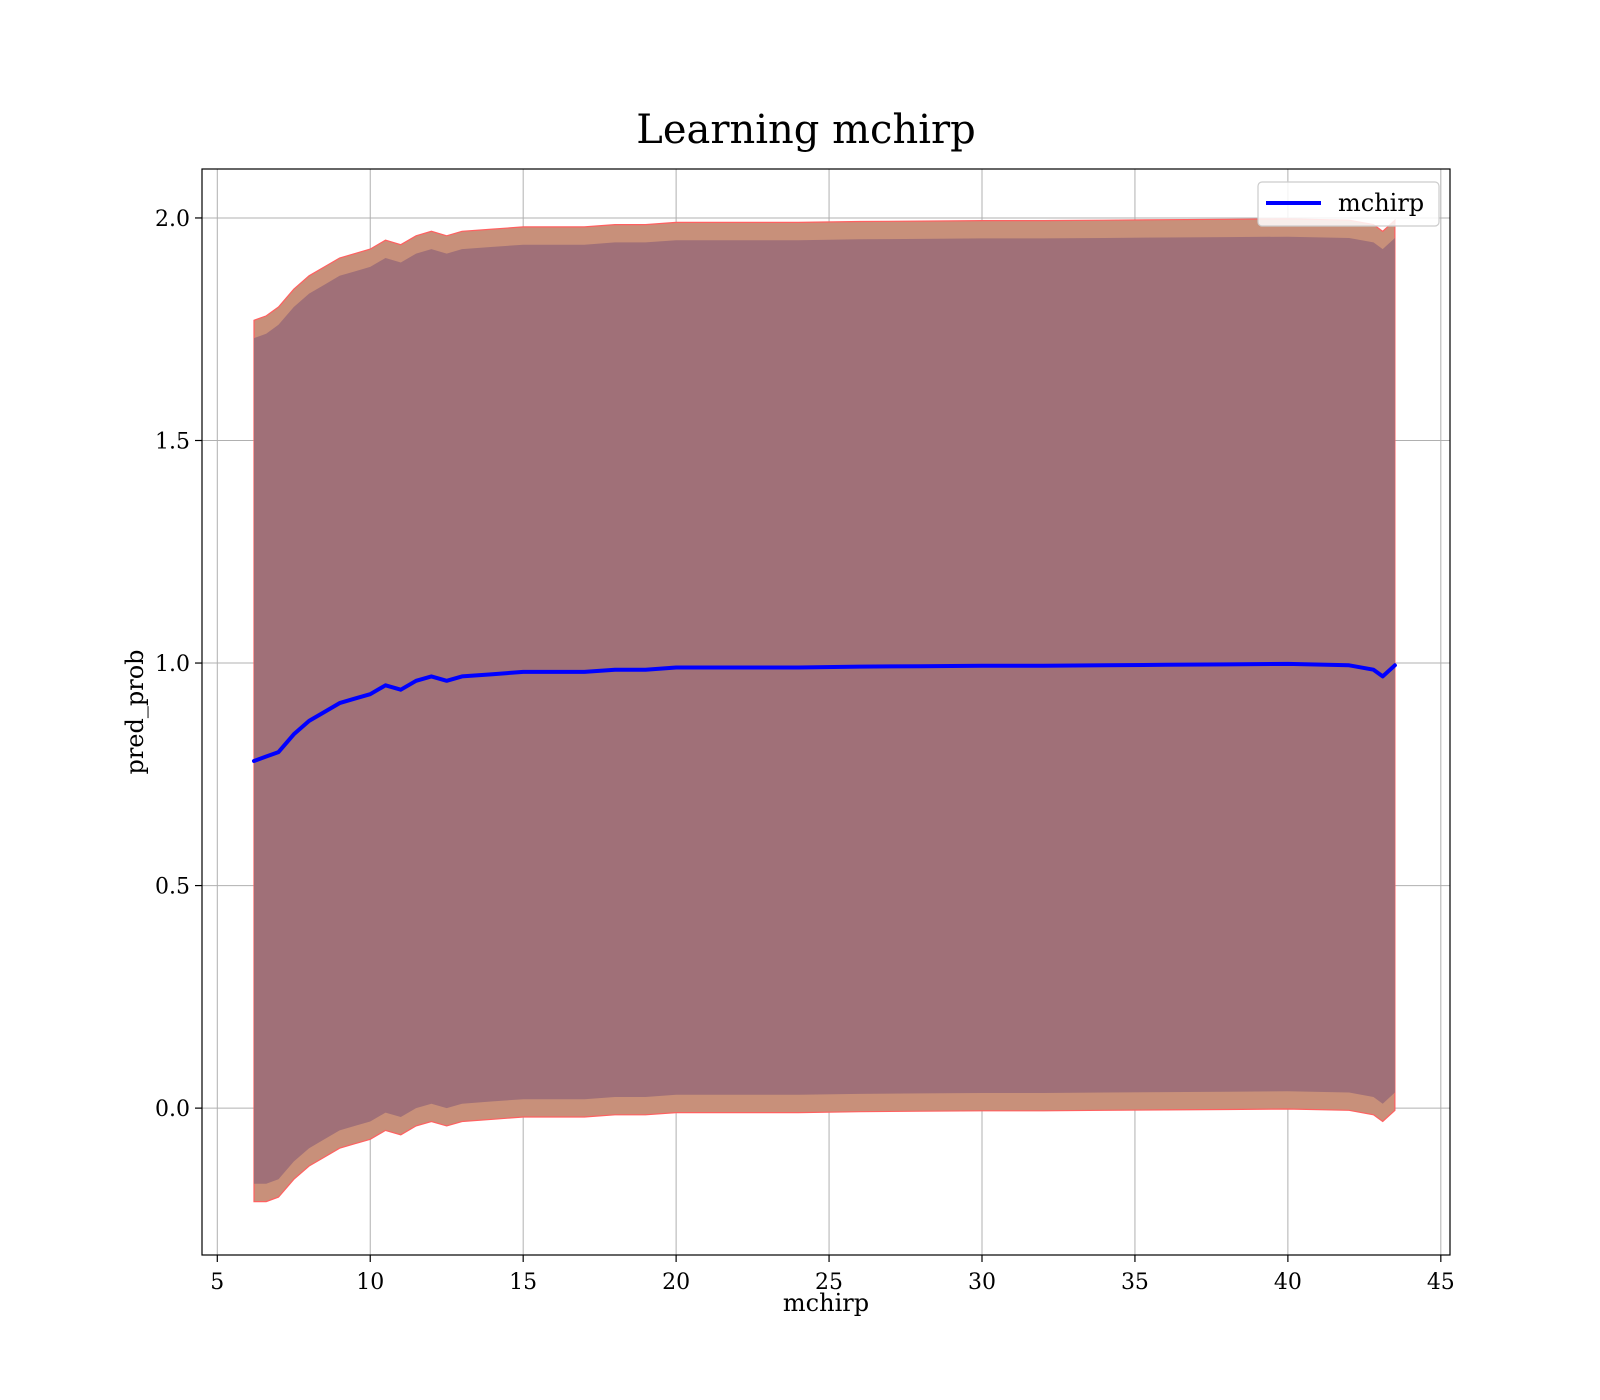 Image resolution: width=1600 pixels, height=1400 pixels. Describe the element at coordinates (172, 664) in the screenshot. I see `y-tick-label: 1.0` at that location.